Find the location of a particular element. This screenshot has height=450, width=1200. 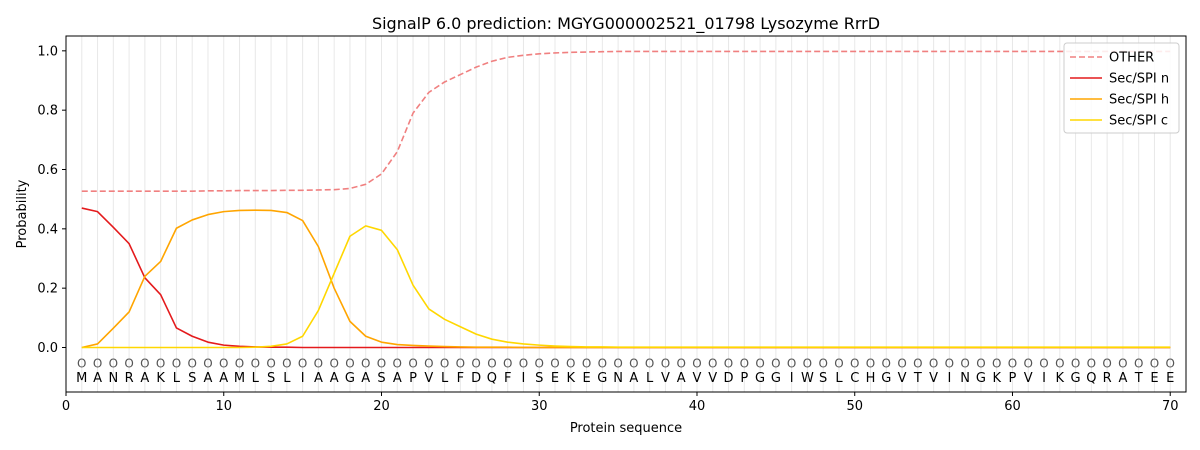

legend: OTHER Sec/SPI n Sec/SPI h Sec/SPI c is located at coordinates (1121, 88).